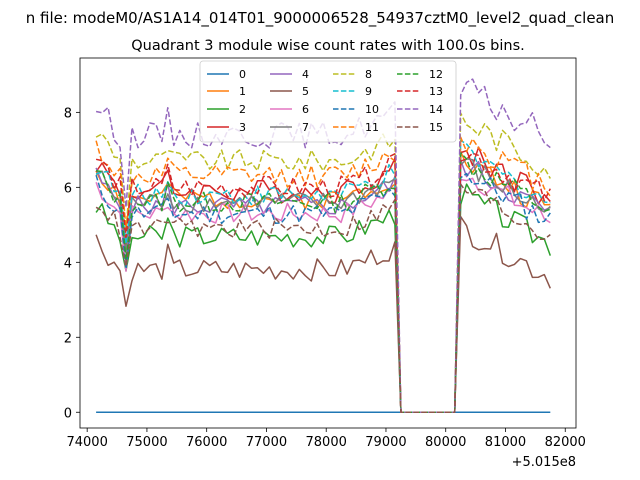 The image size is (640, 480). Describe the element at coordinates (305, 74) in the screenshot. I see `legend-label-4: 4` at that location.